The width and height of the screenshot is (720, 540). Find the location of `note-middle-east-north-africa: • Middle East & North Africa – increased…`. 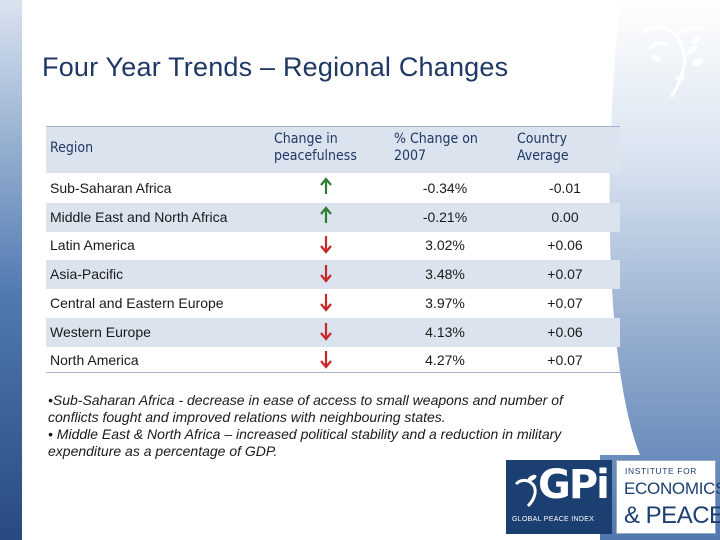

note-middle-east-north-africa: • Middle East & North Africa – increased… is located at coordinates (305, 442).